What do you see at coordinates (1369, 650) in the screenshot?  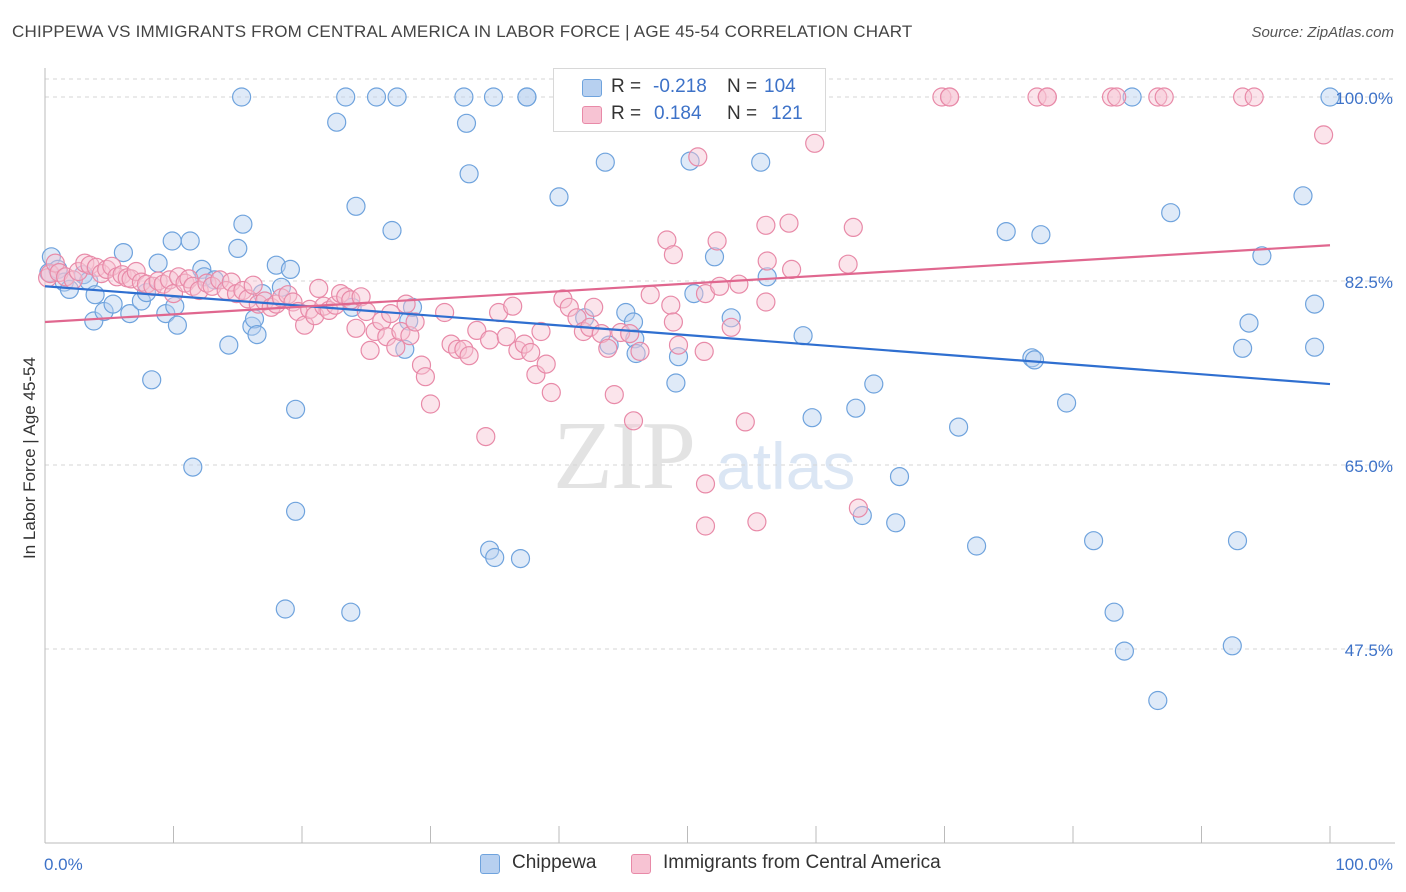 I see `y-tick-label: 47.5%` at bounding box center [1369, 650].